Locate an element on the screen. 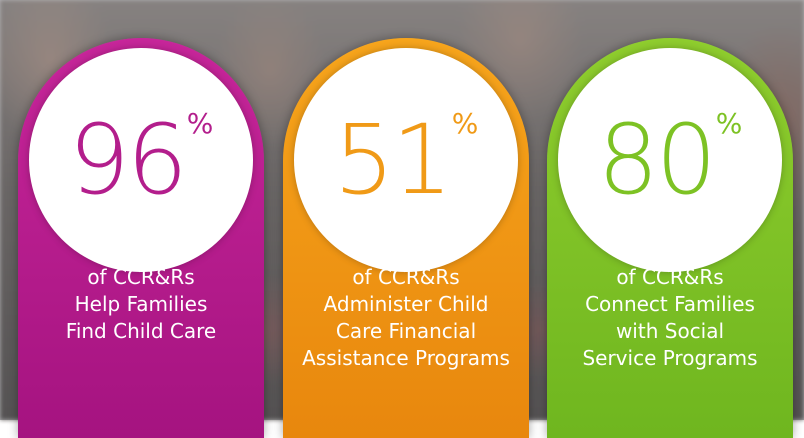  stat-circle: 80 % is located at coordinates (670, 160).